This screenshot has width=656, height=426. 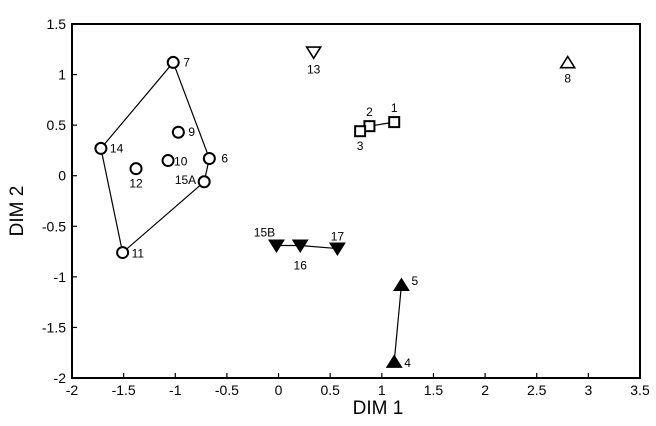 What do you see at coordinates (369, 112) in the screenshot?
I see `point-label: 2` at bounding box center [369, 112].